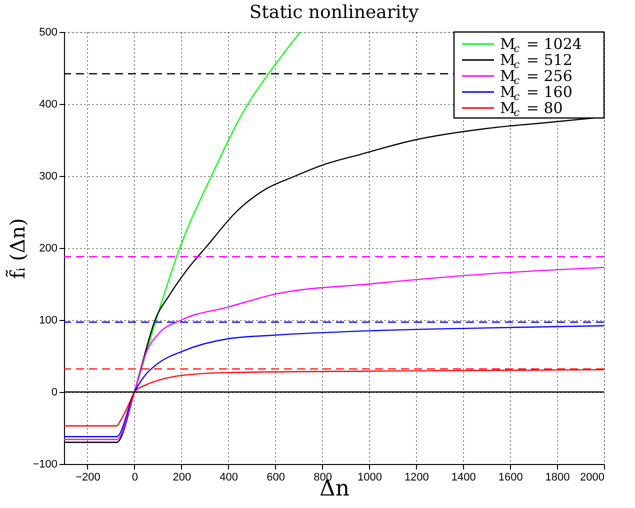  I want to click on x-tick-label: 1200, so click(416, 478).